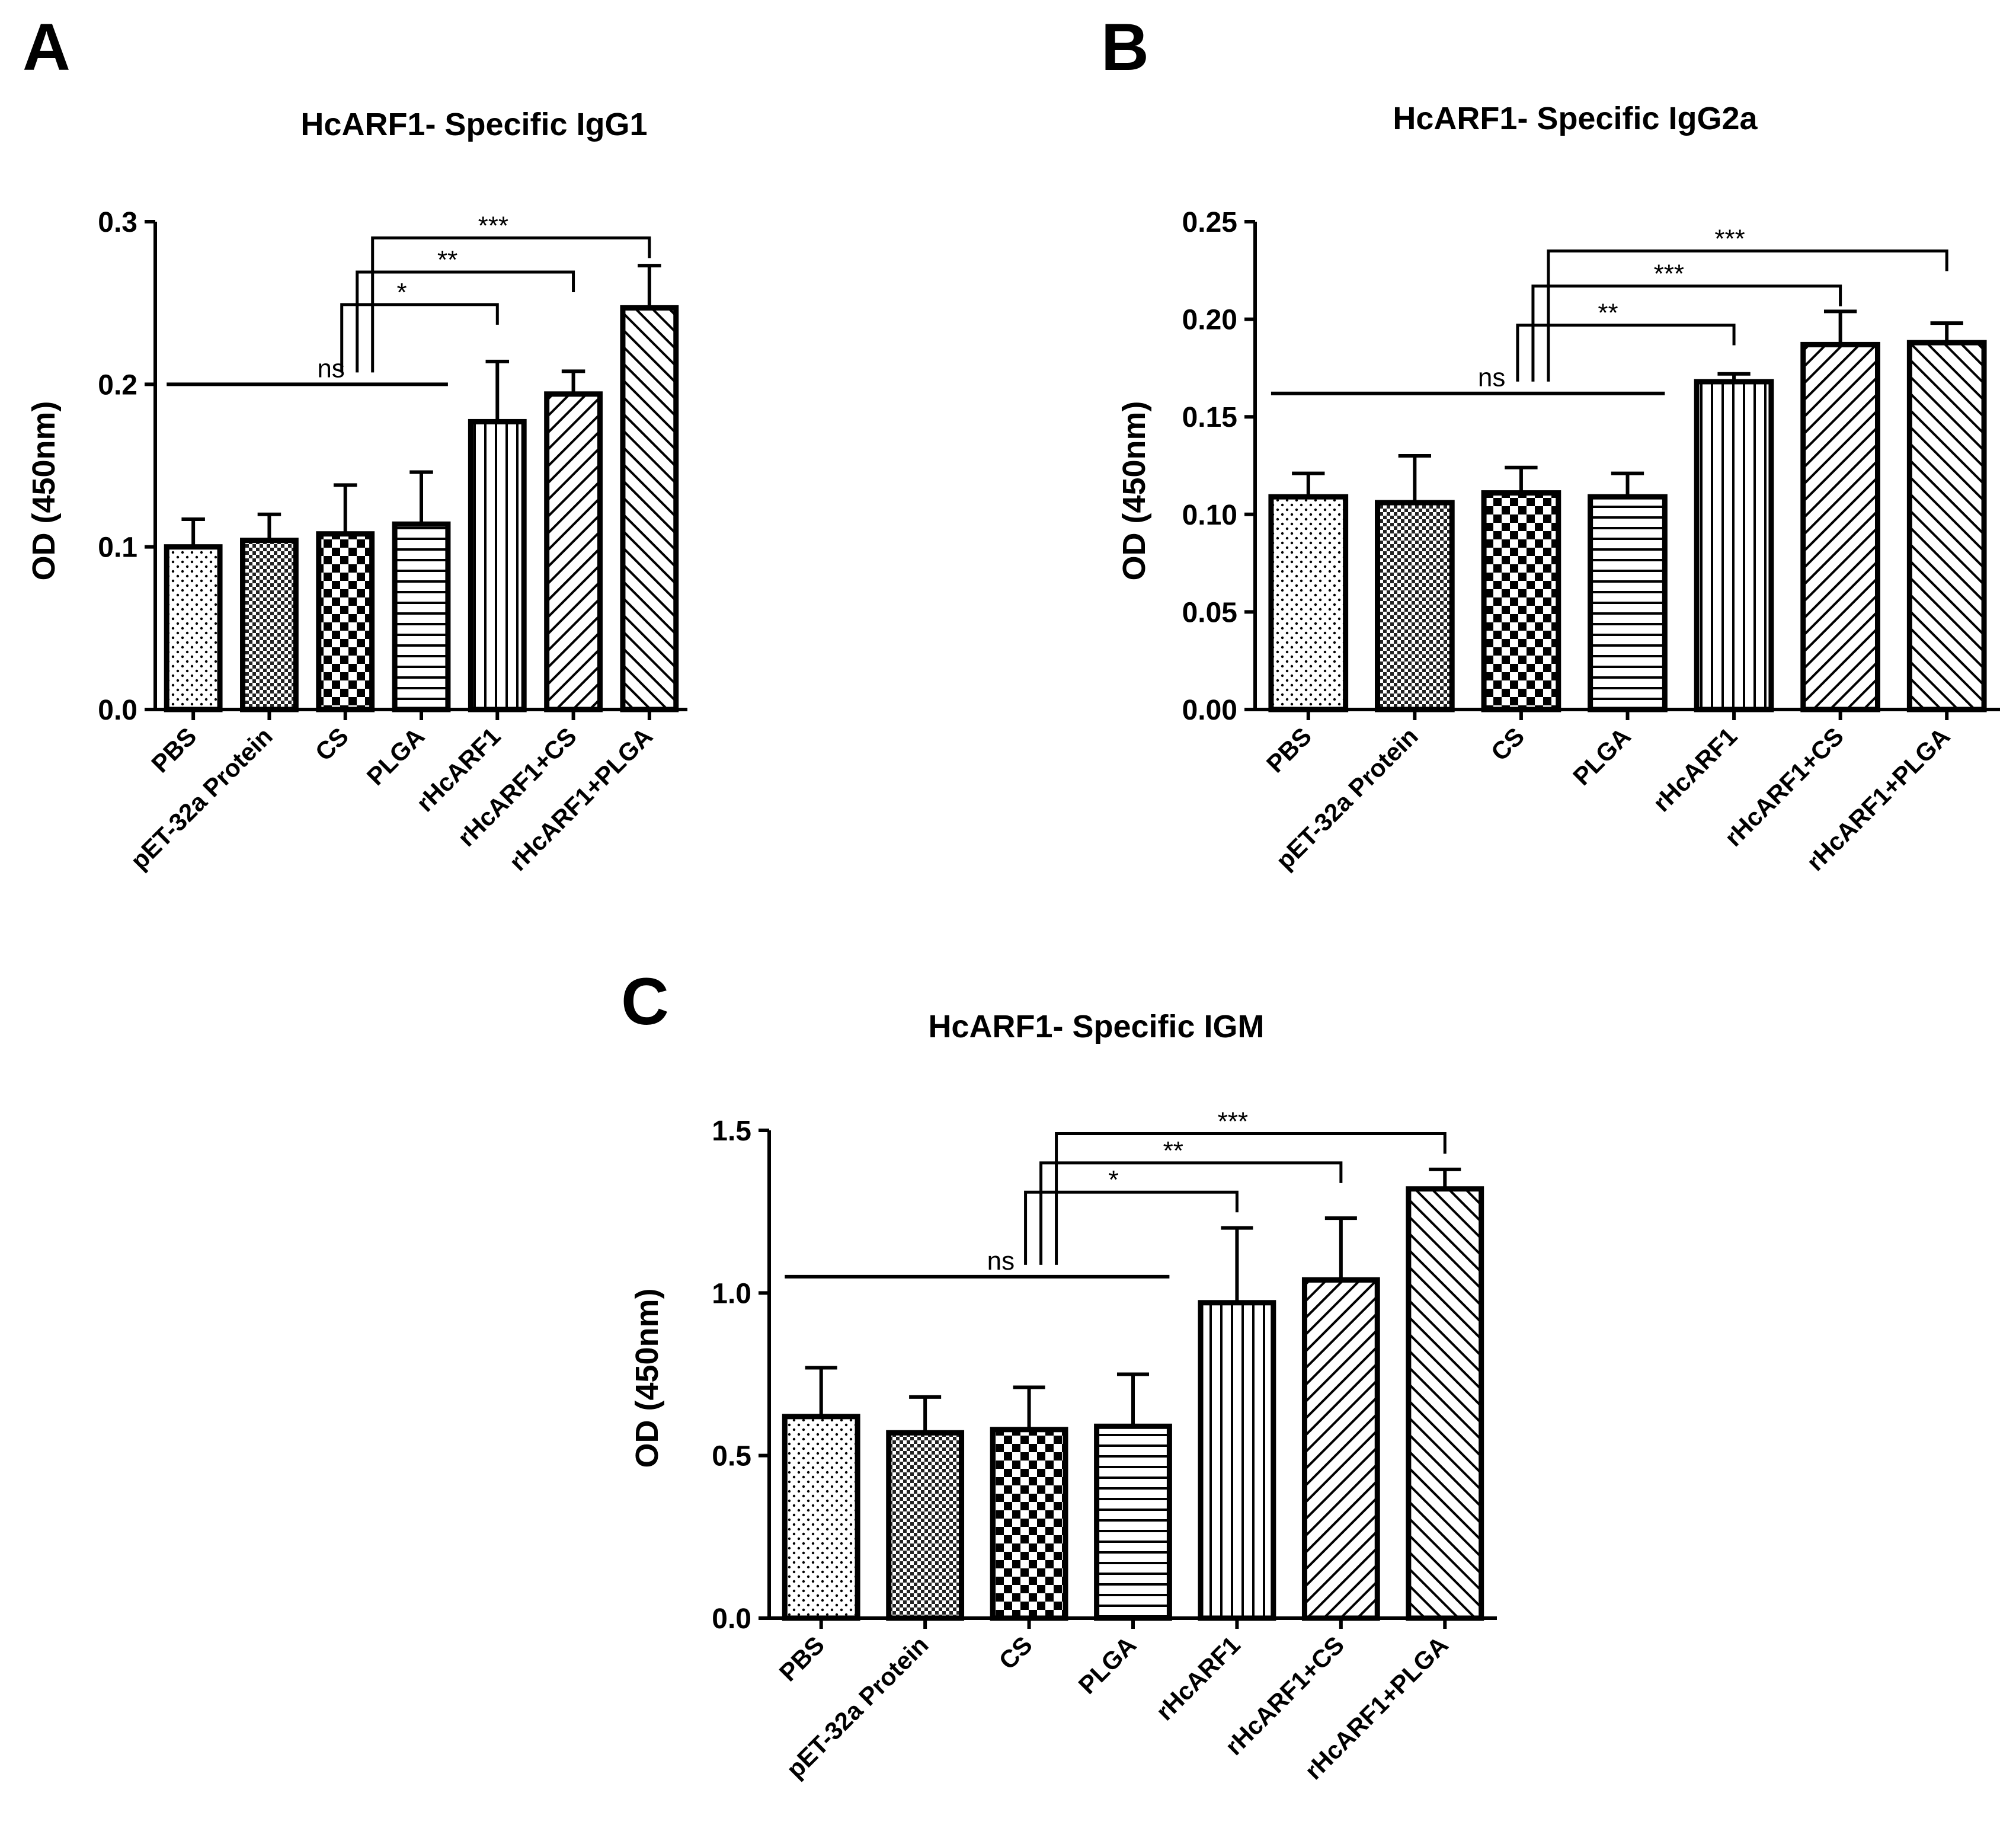 Image resolution: width=2016 pixels, height=1844 pixels. Describe the element at coordinates (1125, 47) in the screenshot. I see `panel-letter: B` at that location.